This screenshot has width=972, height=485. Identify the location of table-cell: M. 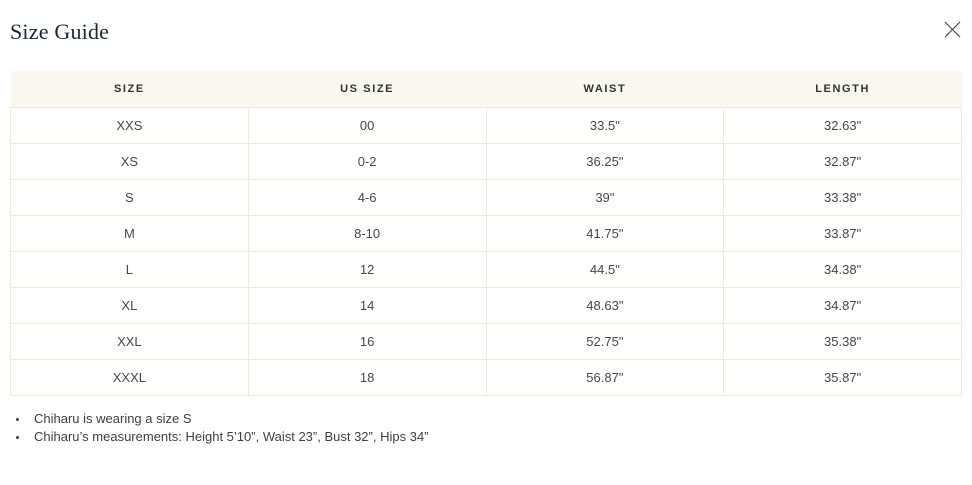
(129, 233).